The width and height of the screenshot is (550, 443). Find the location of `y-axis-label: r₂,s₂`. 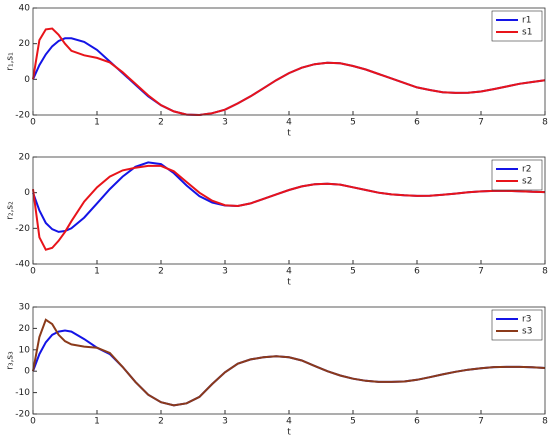

y-axis-label: r₂,s₂ is located at coordinates (11, 210).